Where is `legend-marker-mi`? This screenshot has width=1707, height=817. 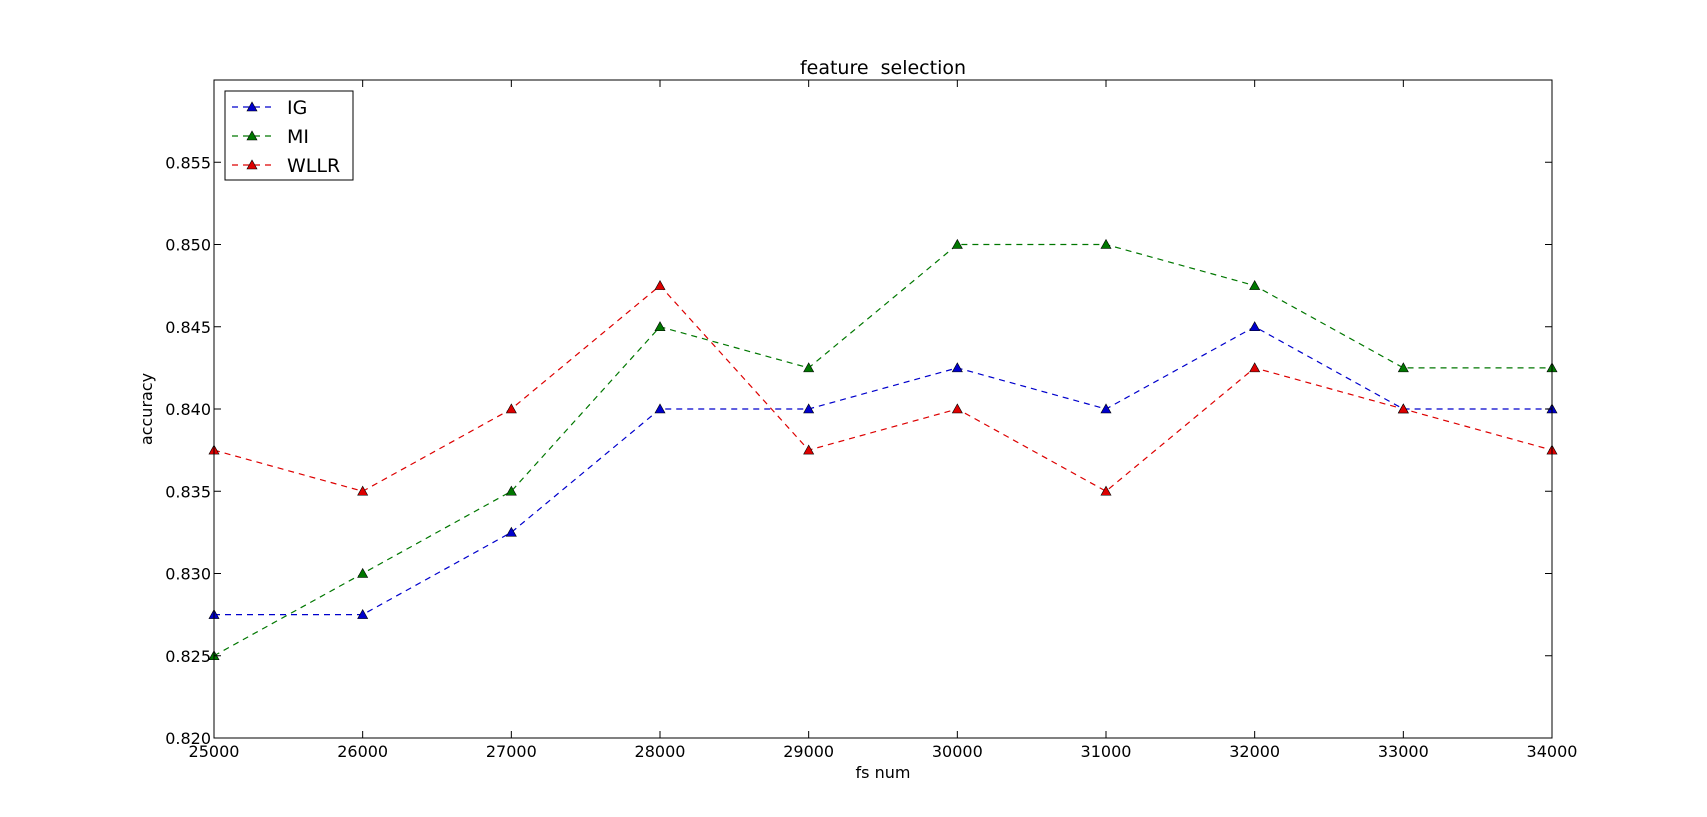 legend-marker-mi is located at coordinates (252, 135).